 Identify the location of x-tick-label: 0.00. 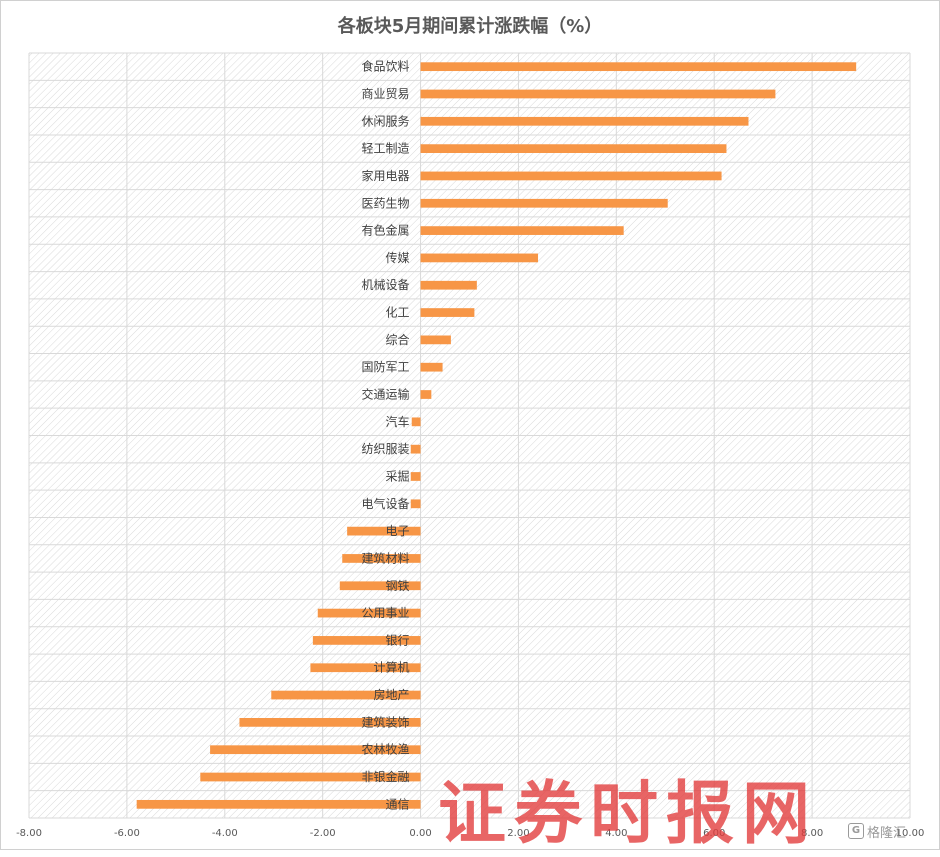
(420, 833).